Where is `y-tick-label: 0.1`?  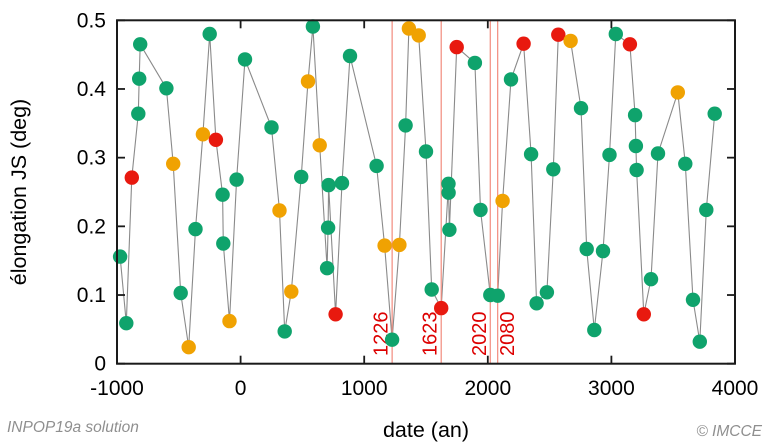
y-tick-label: 0.1 is located at coordinates (91, 295).